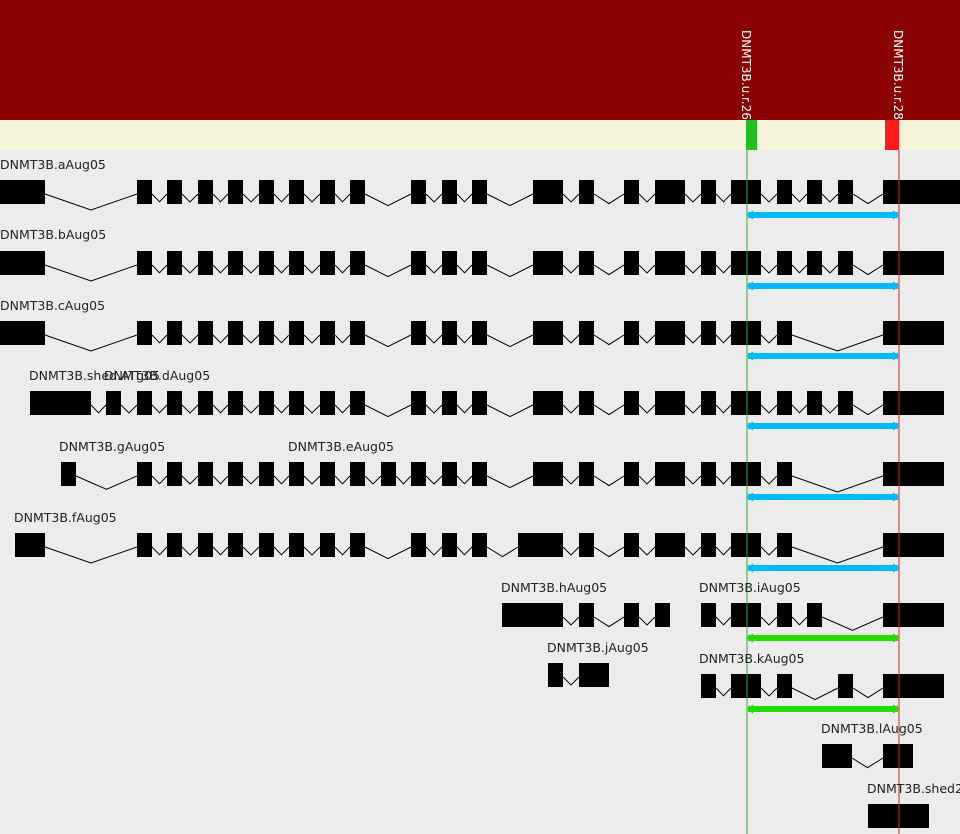  I want to click on transcript-label-e: DNMT3B.eAug05, so click(341, 446).